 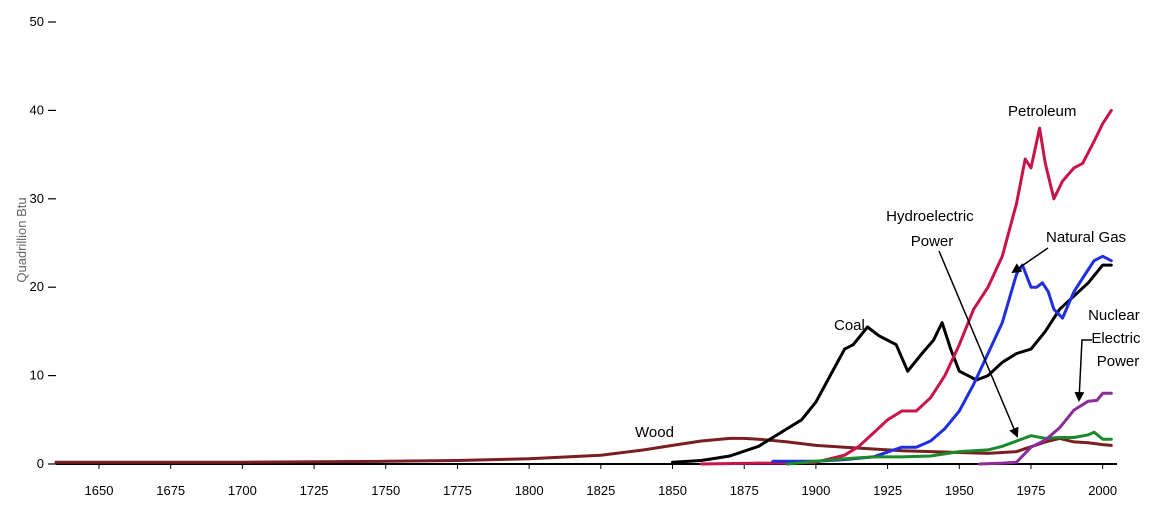 I want to click on x-tick-label: 2000, so click(x=1102, y=490).